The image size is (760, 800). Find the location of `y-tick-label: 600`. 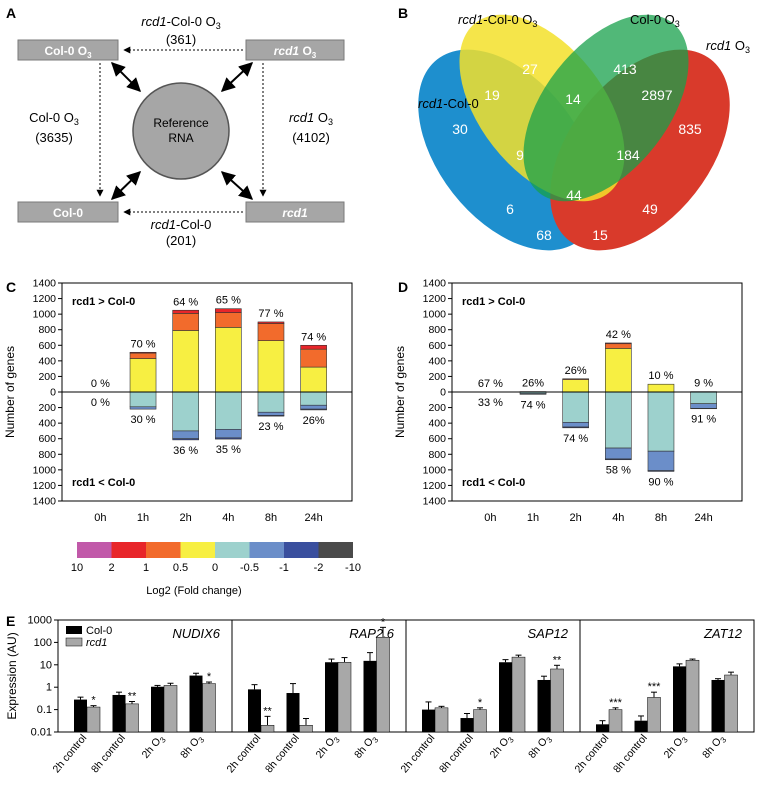

y-tick-label: 600 is located at coordinates (437, 439).